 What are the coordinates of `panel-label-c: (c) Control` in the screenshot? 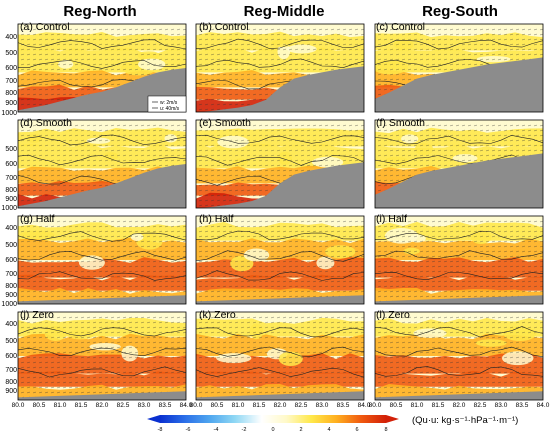 It's located at (400, 27).